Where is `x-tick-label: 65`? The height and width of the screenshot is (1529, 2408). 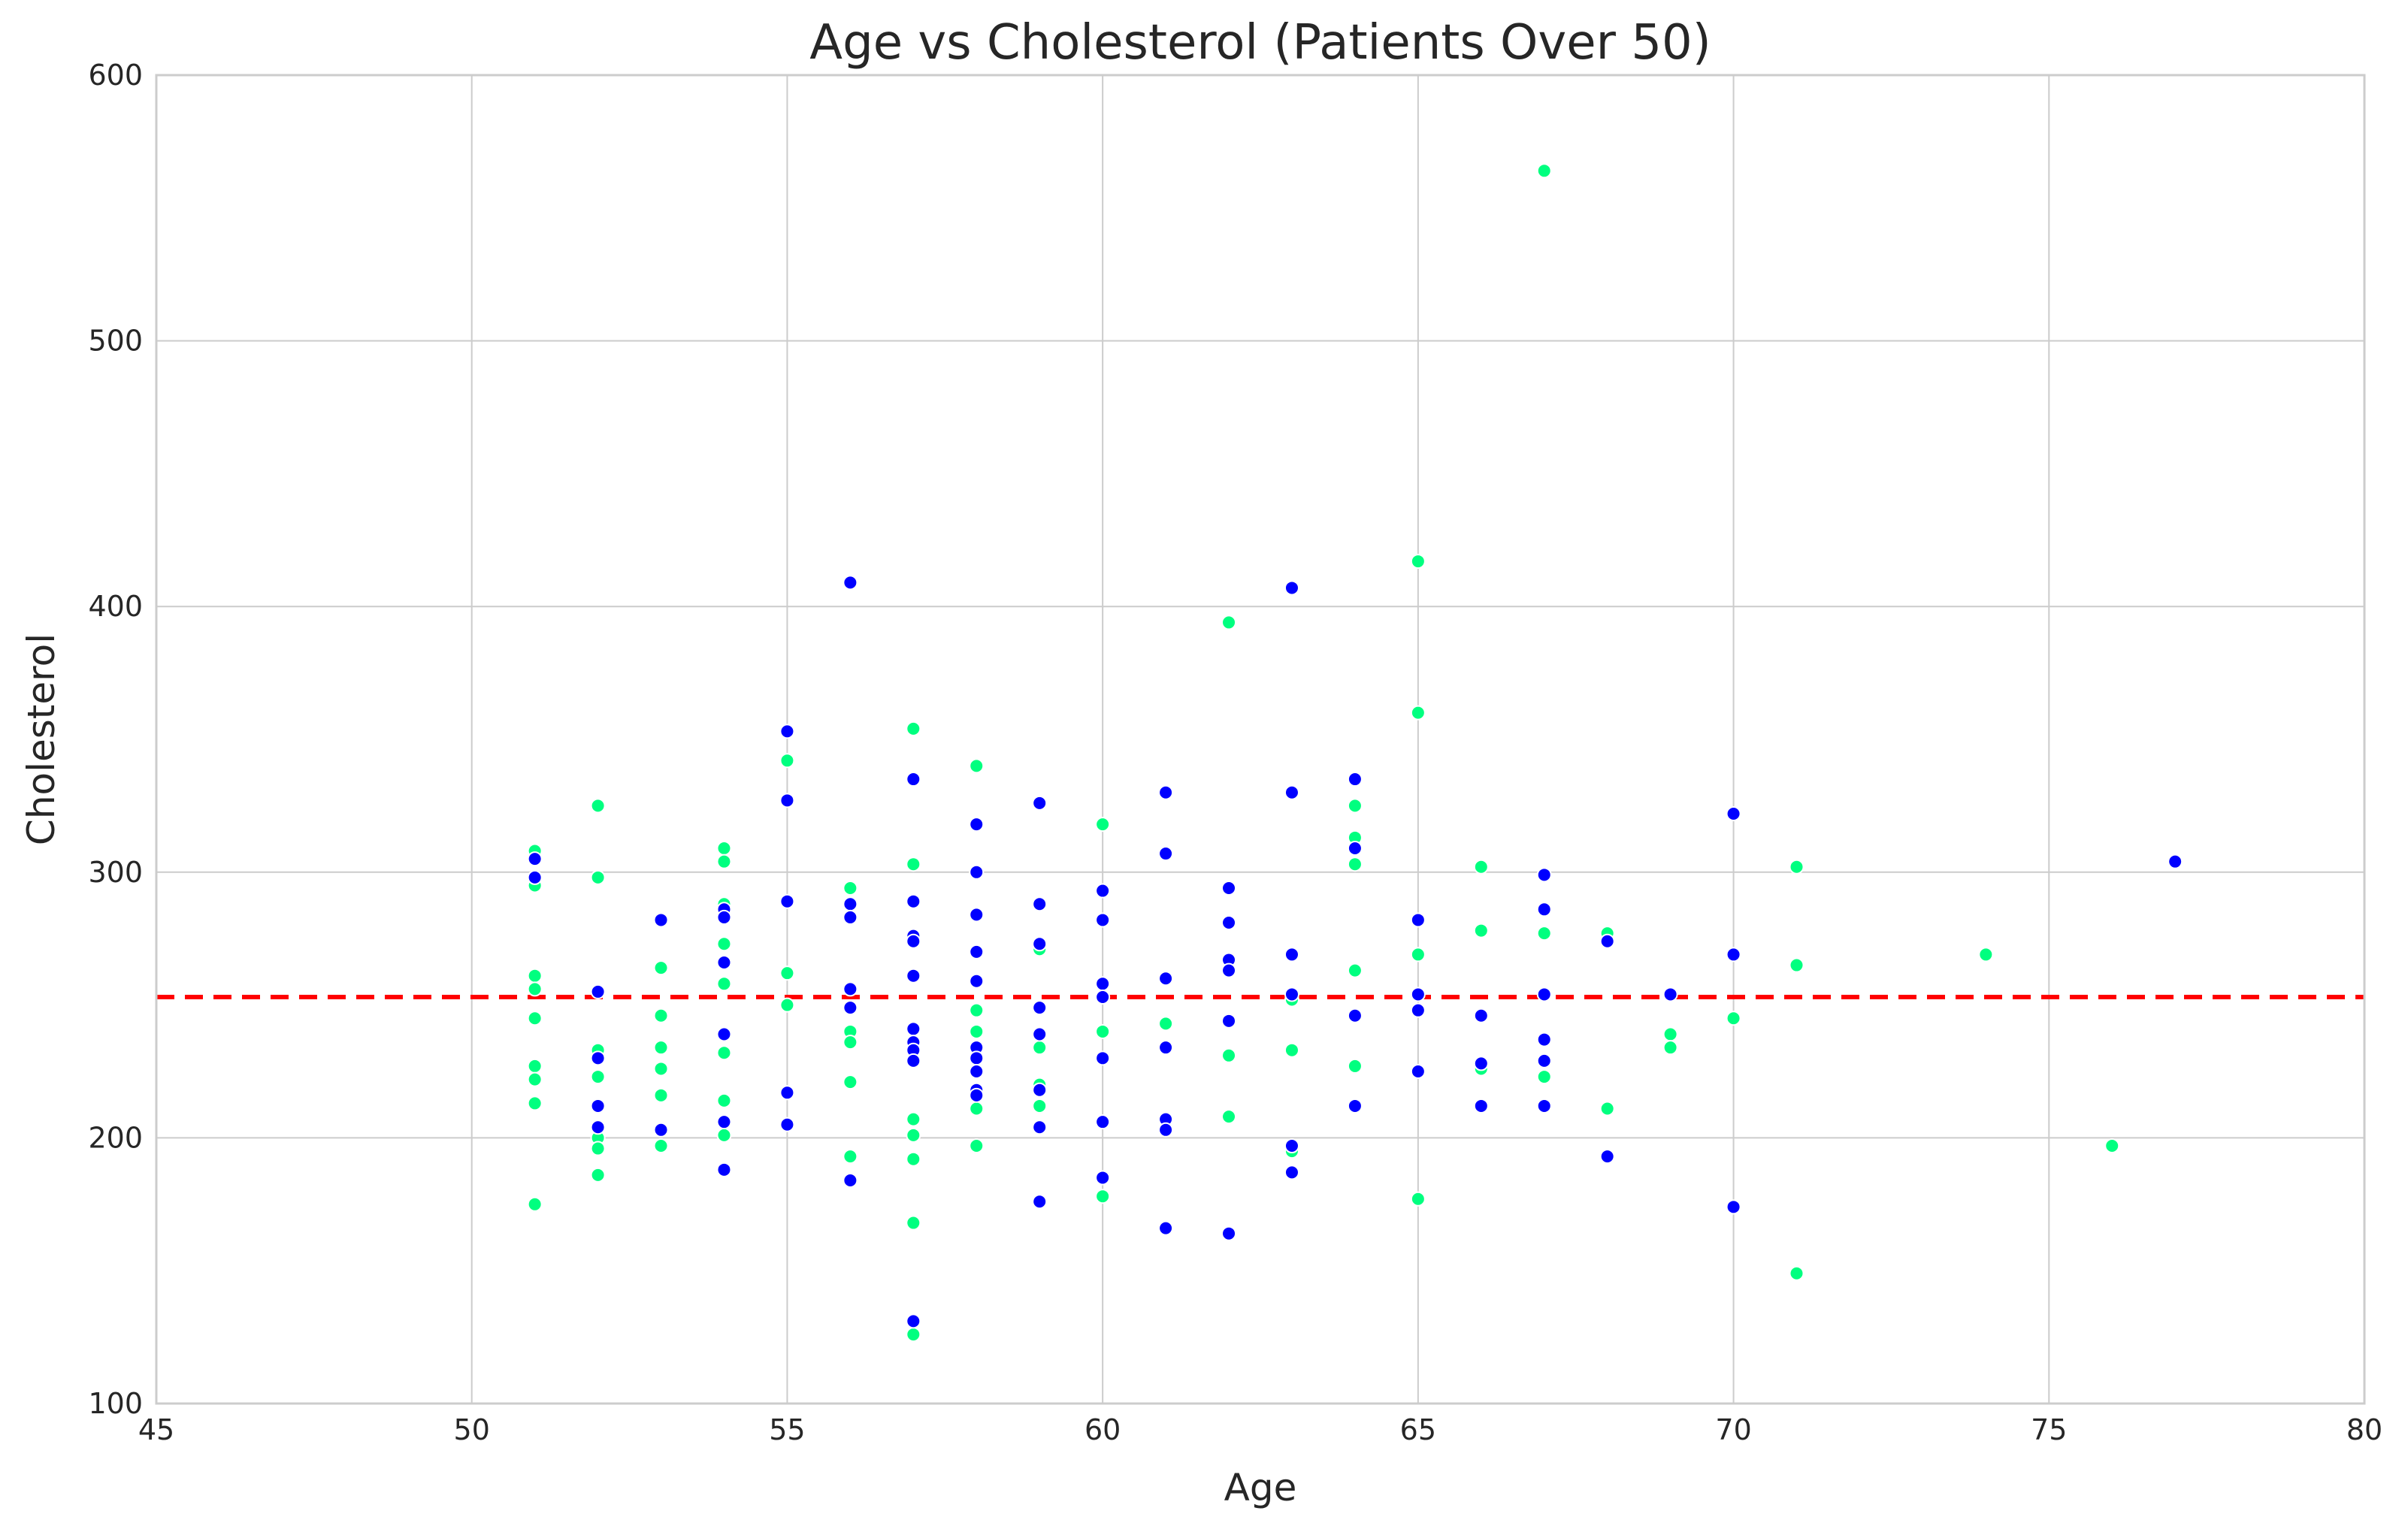 x-tick-label: 65 is located at coordinates (1418, 1429).